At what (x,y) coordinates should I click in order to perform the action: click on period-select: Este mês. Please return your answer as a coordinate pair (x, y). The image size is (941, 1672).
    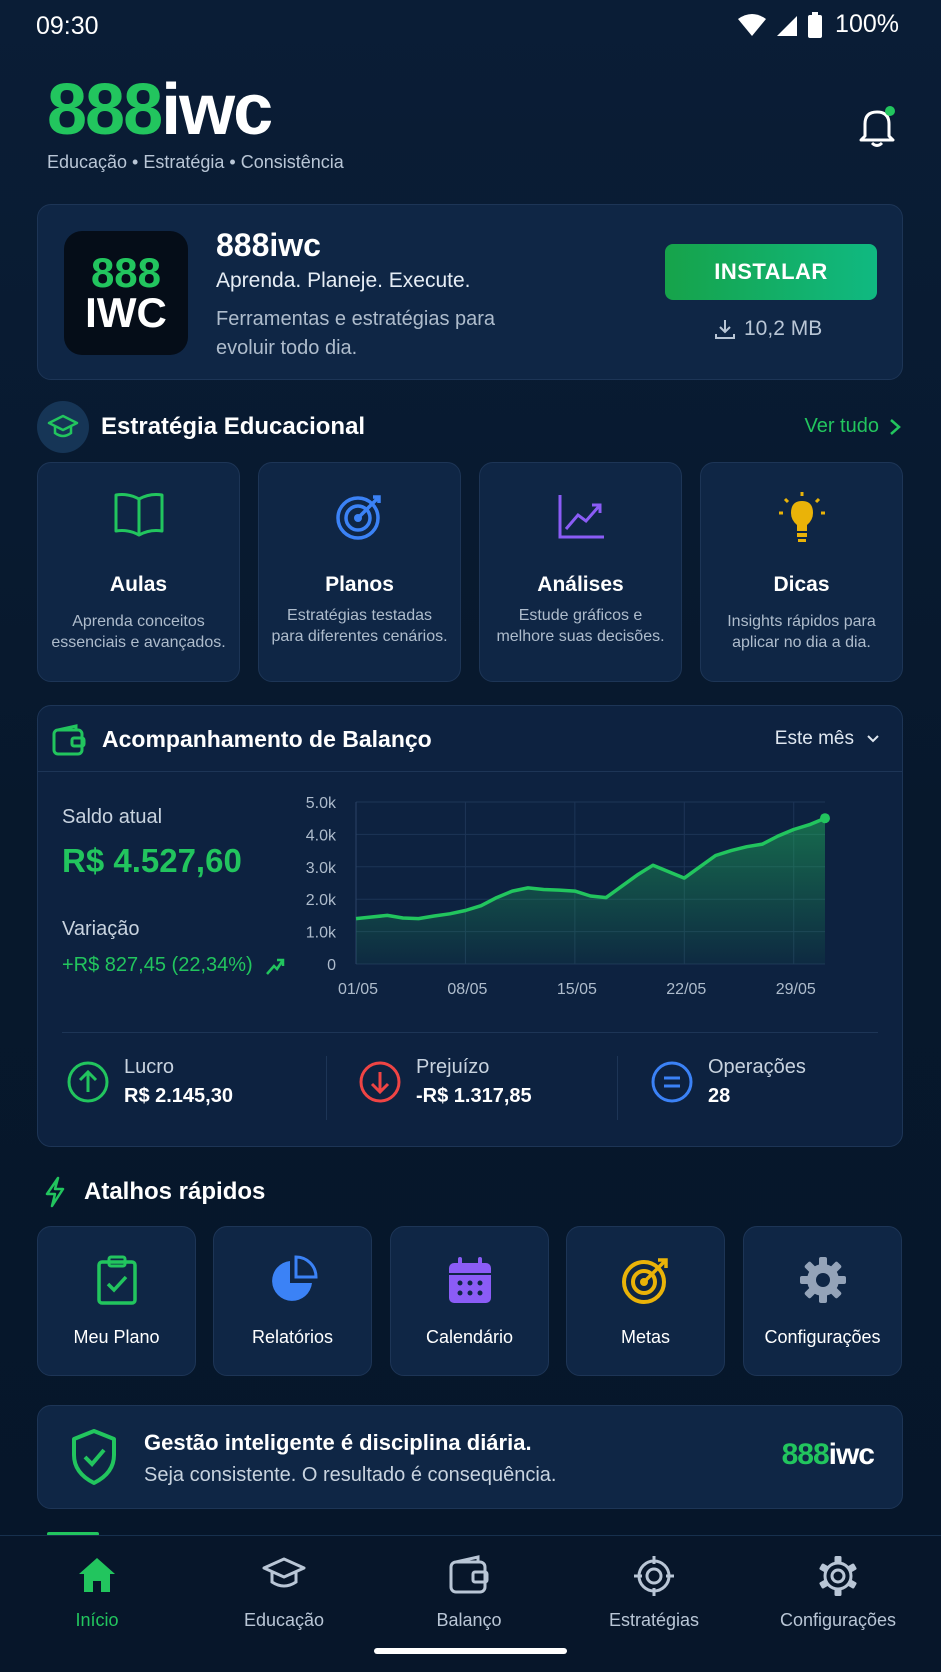
    Looking at the image, I should click on (827, 739).